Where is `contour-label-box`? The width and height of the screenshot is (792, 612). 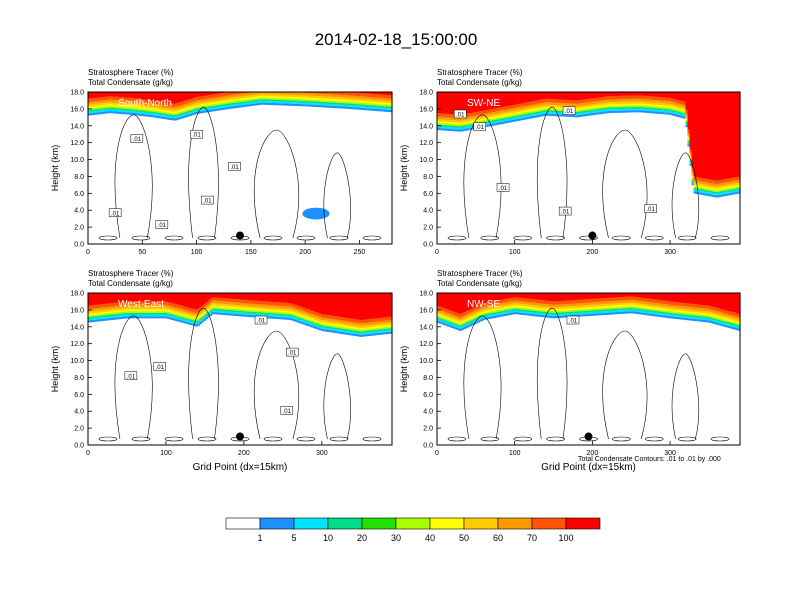
contour-label-box is located at coordinates (565, 211).